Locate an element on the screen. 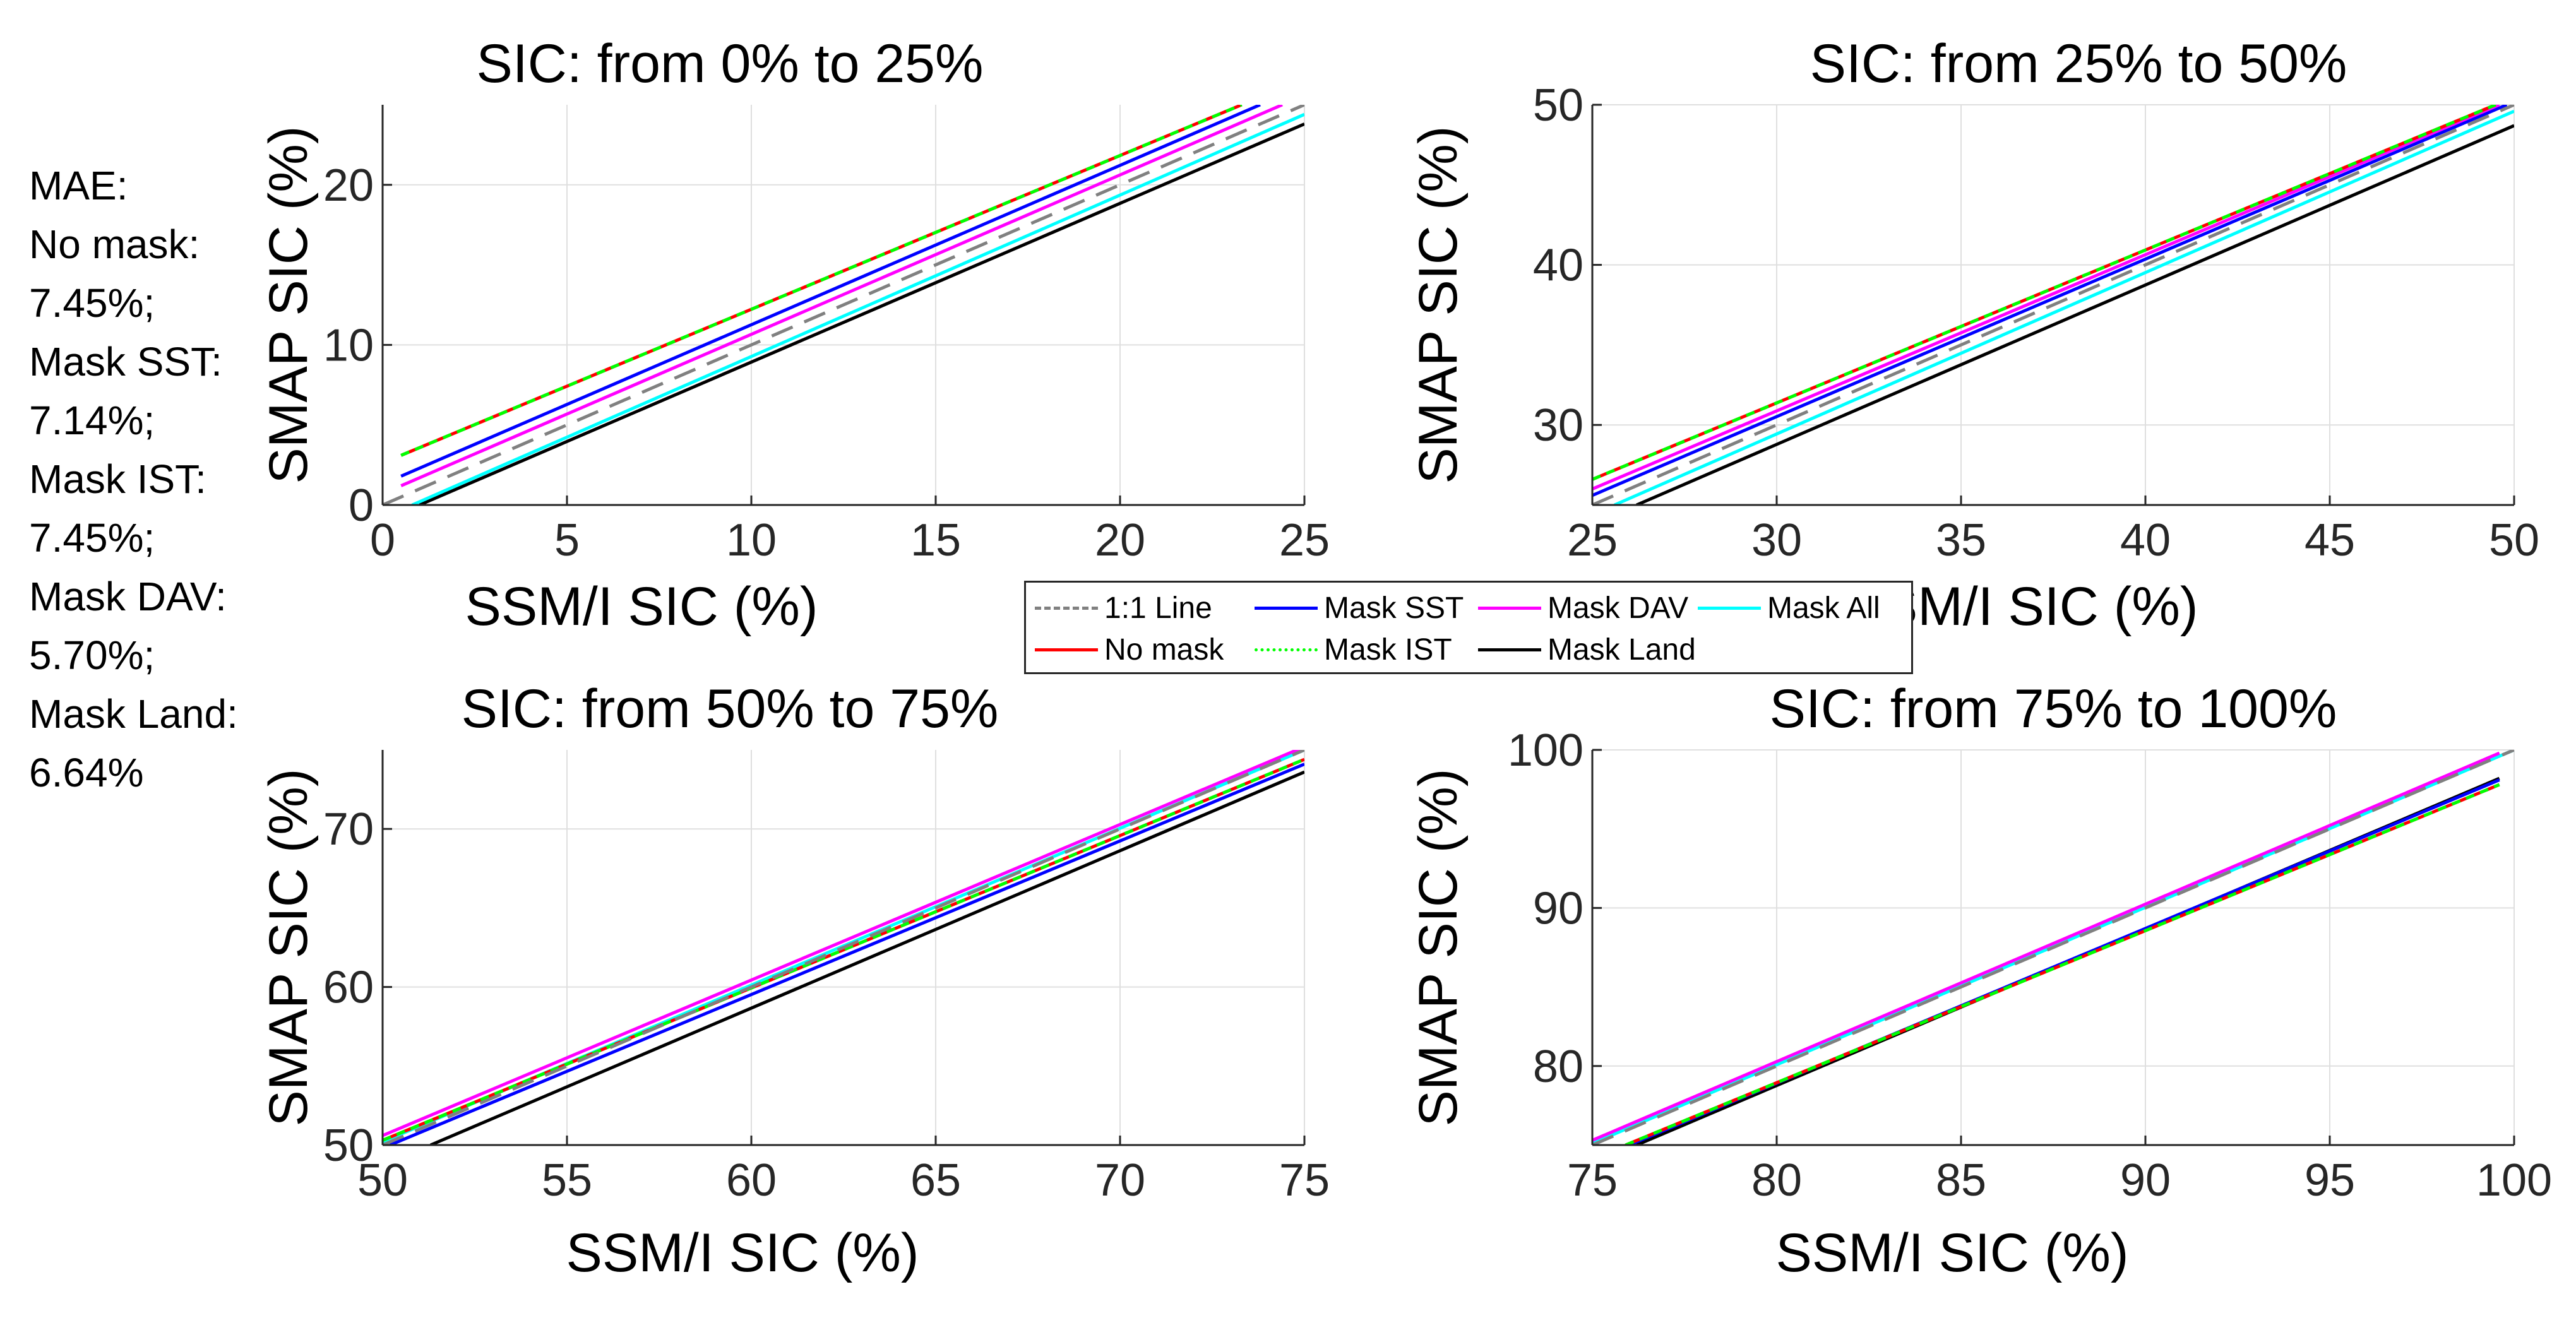  x-tick-label: 45 is located at coordinates (2330, 540).